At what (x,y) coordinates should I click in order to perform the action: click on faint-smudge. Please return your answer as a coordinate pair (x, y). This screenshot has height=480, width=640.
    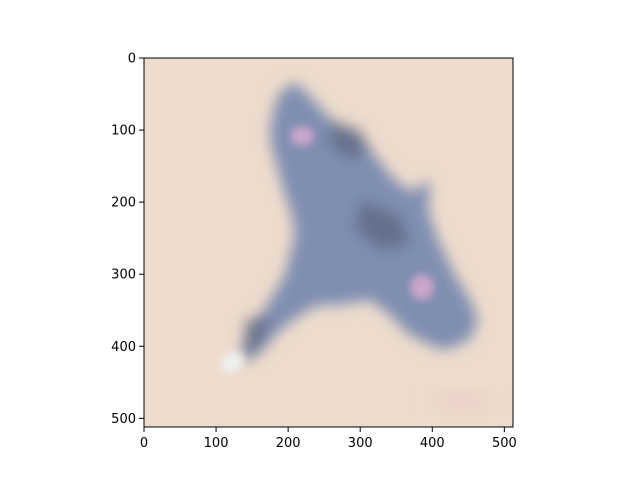
    Looking at the image, I should click on (462, 402).